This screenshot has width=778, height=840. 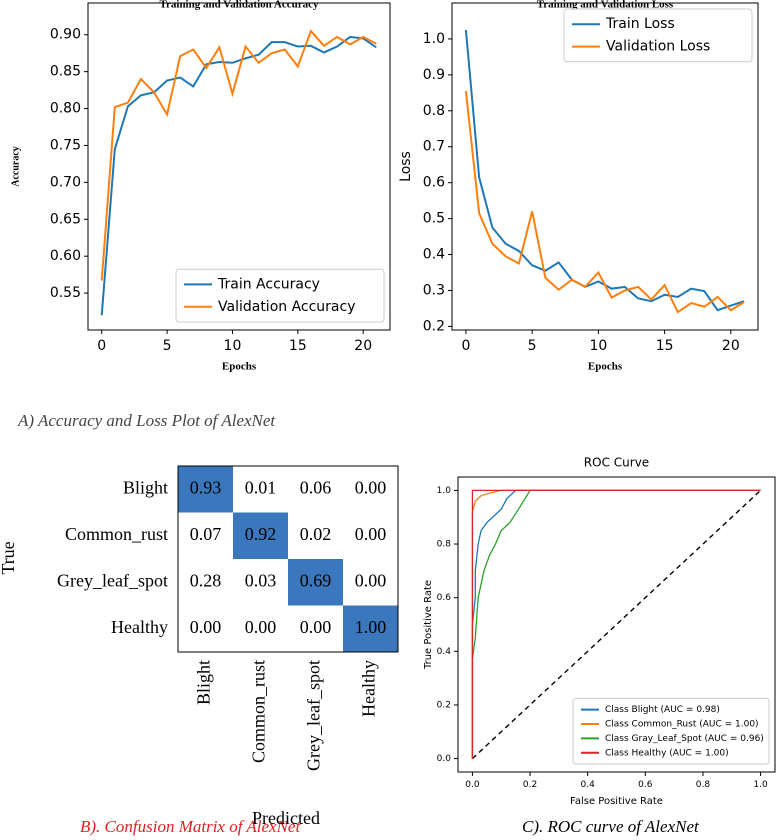 What do you see at coordinates (658, 47) in the screenshot?
I see `legend-label: Validation Loss` at bounding box center [658, 47].